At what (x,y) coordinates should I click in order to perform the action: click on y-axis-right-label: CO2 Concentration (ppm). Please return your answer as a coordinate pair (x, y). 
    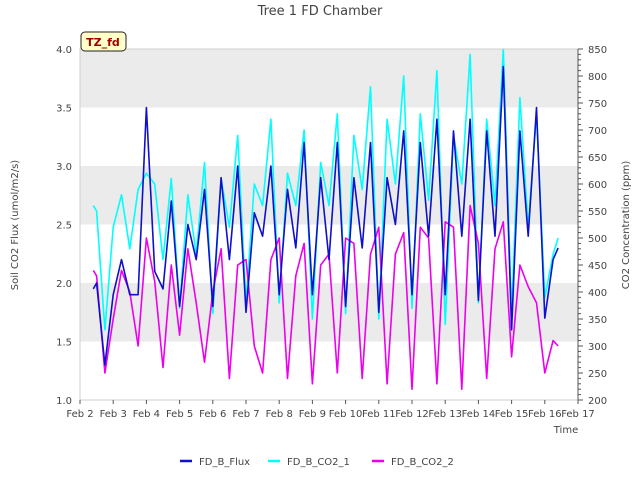
    Looking at the image, I should click on (626, 225).